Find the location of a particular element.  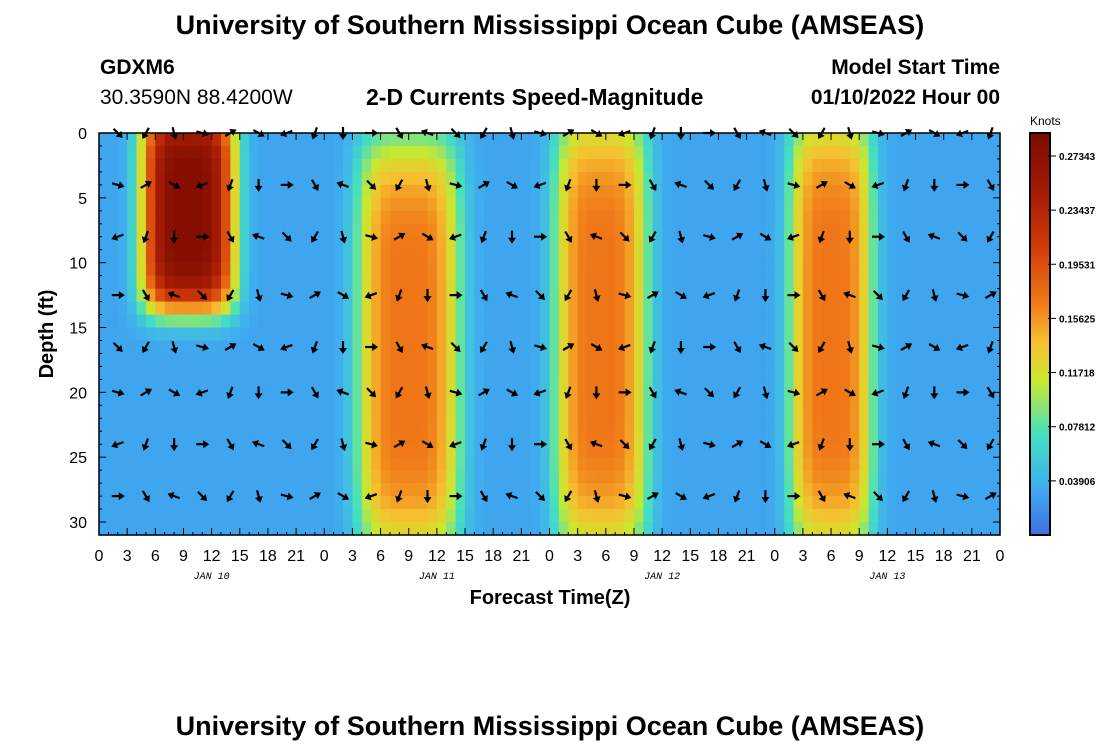

x-tick-label: 9 is located at coordinates (634, 556).